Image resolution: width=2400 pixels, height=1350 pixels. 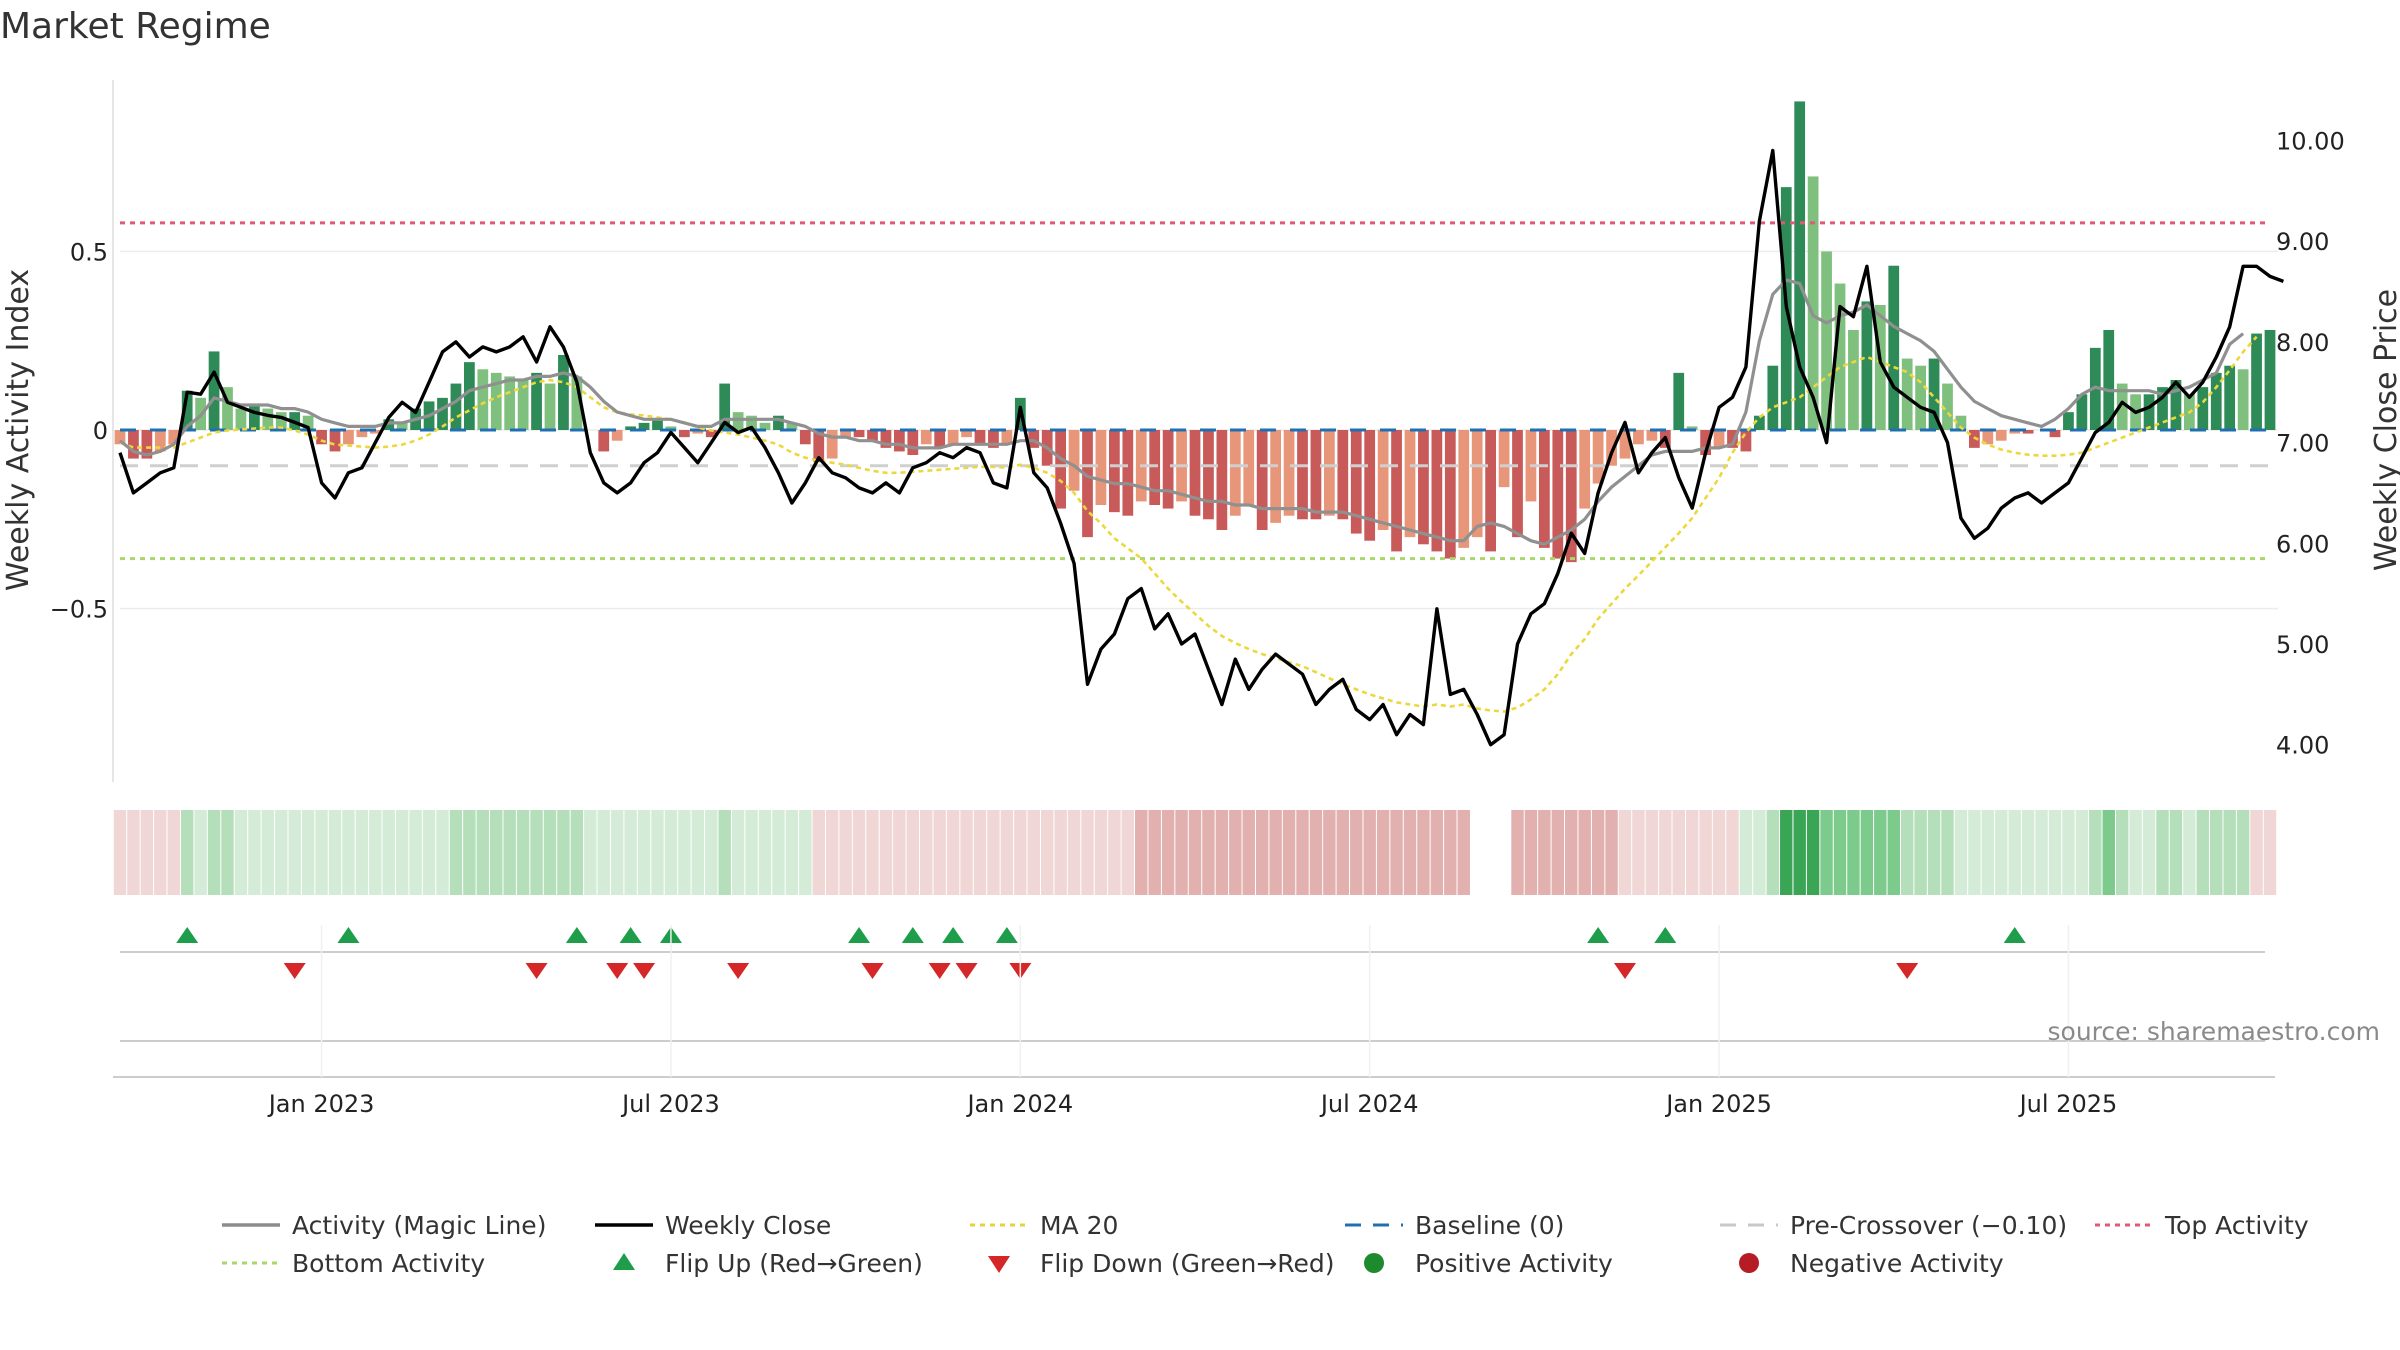 I want to click on legend-label: MA 20, so click(x=1079, y=1225).